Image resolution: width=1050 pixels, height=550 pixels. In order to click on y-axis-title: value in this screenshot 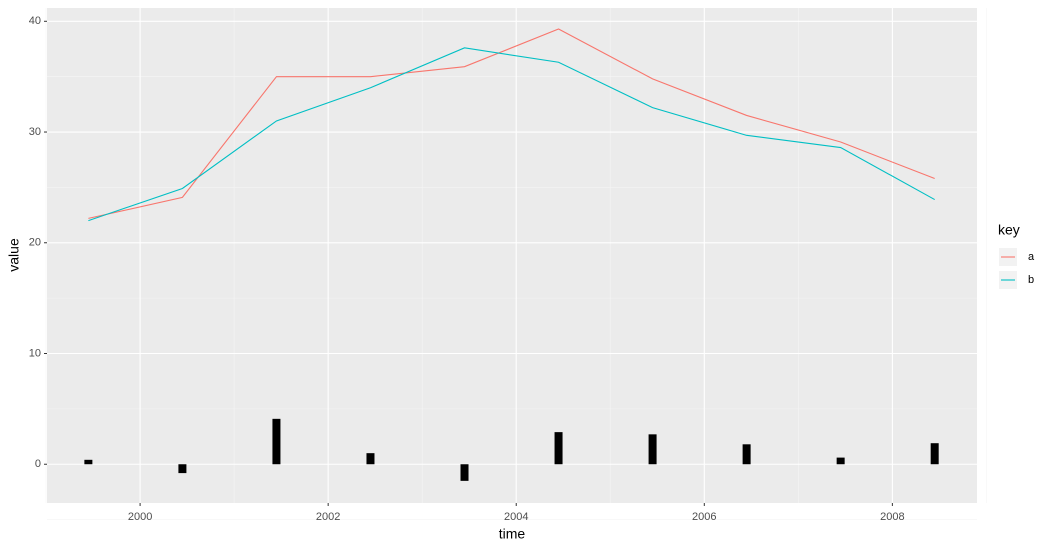, I will do `click(14, 255)`.